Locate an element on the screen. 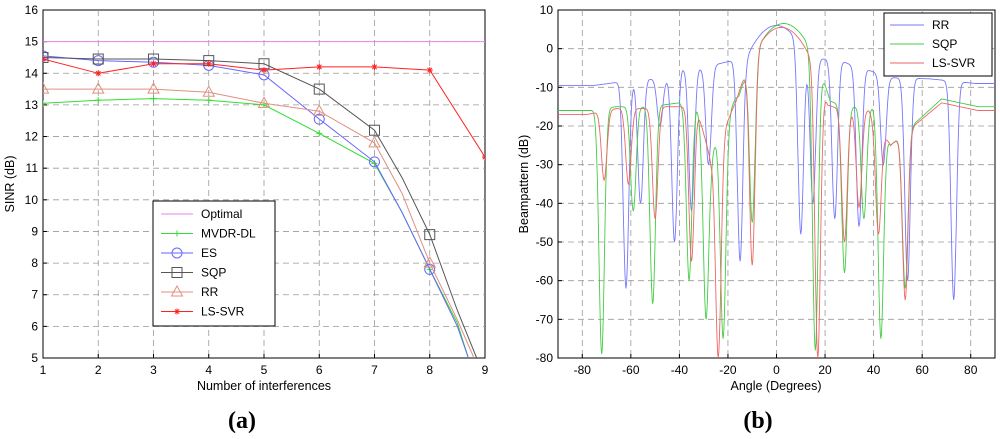  x-axis-label: Angle (Degrees) is located at coordinates (775, 386).